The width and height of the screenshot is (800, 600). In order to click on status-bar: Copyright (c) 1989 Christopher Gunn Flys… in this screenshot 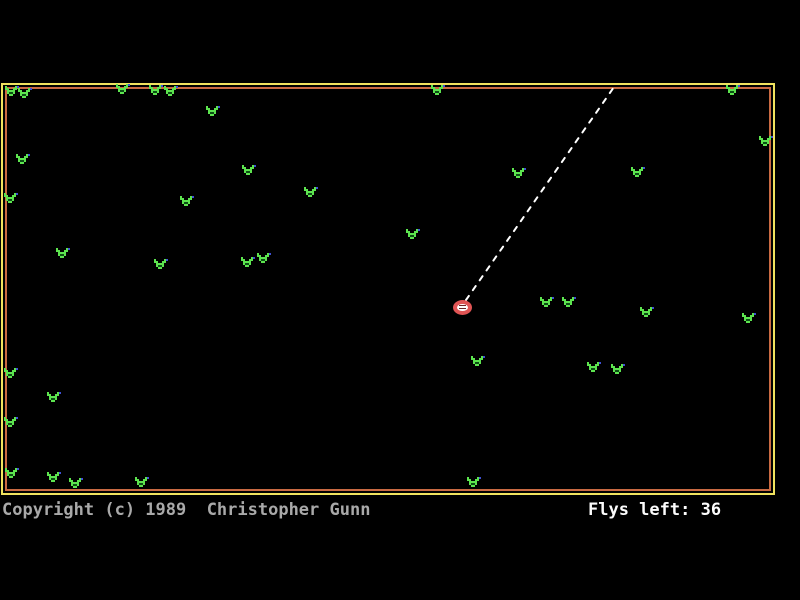, I will do `click(400, 510)`.